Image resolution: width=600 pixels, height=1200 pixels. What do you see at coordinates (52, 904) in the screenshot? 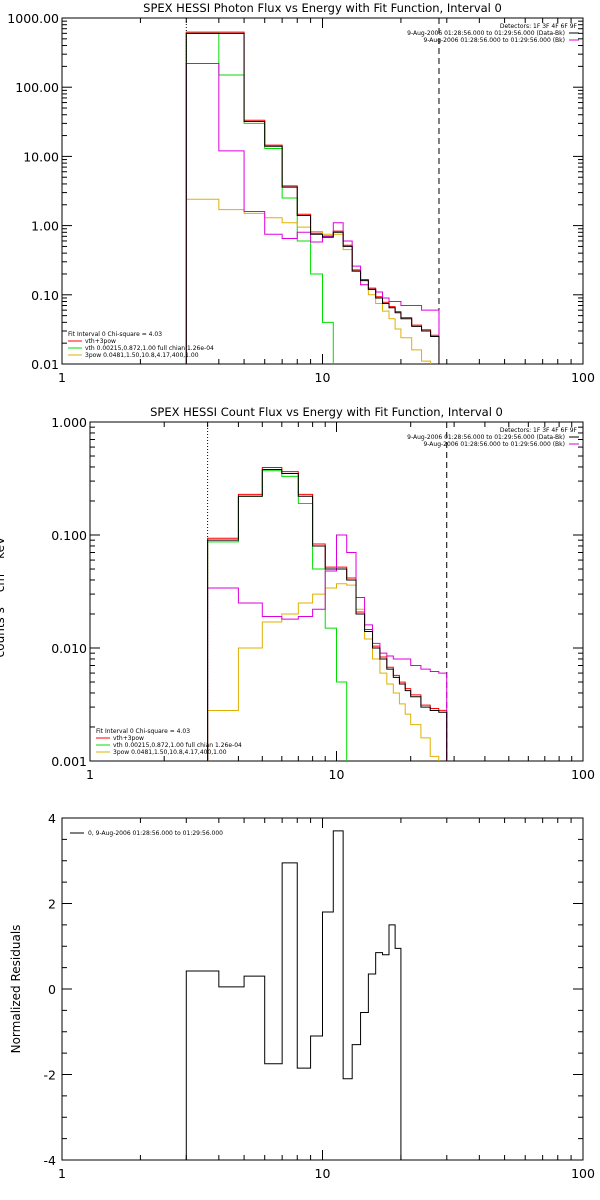
I see `y-tick-label: 2` at bounding box center [52, 904].